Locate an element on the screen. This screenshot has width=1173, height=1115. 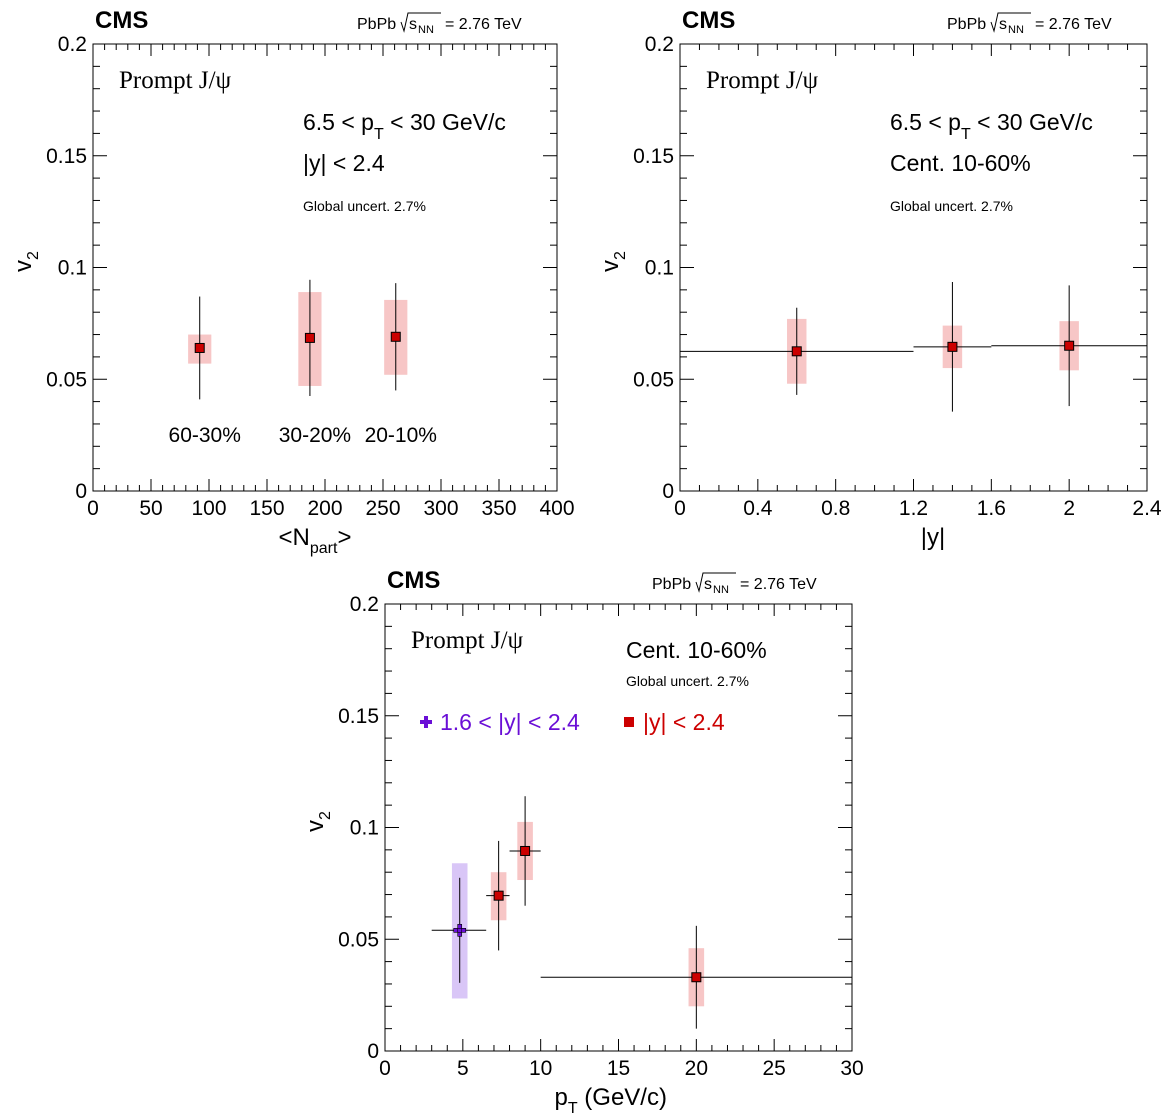
x-tick-label: 350 is located at coordinates (498, 508).